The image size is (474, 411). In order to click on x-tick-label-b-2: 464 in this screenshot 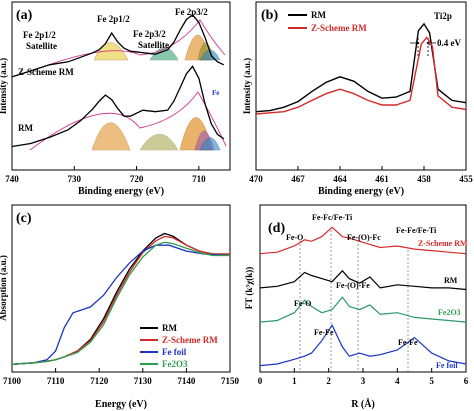, I will do `click(340, 179)`.